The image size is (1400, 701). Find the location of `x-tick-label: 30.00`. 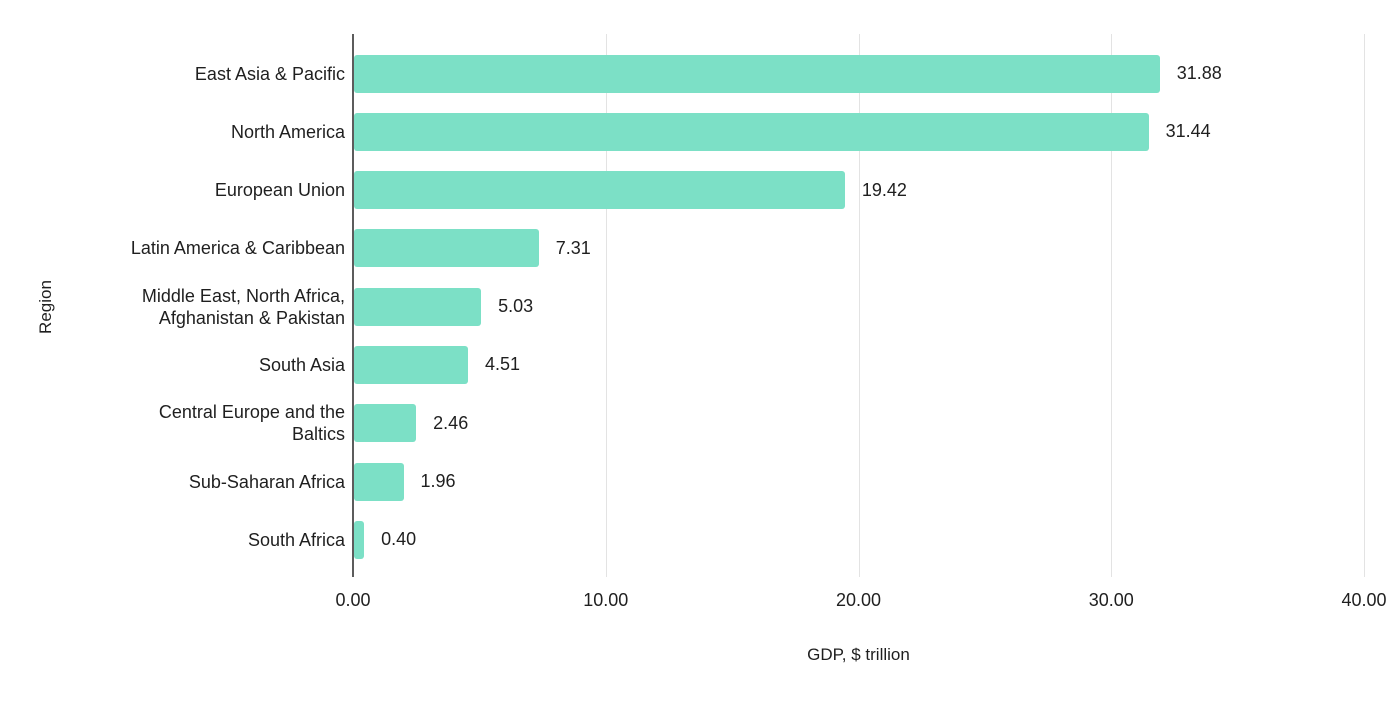

x-tick-label: 30.00 is located at coordinates (1111, 600).